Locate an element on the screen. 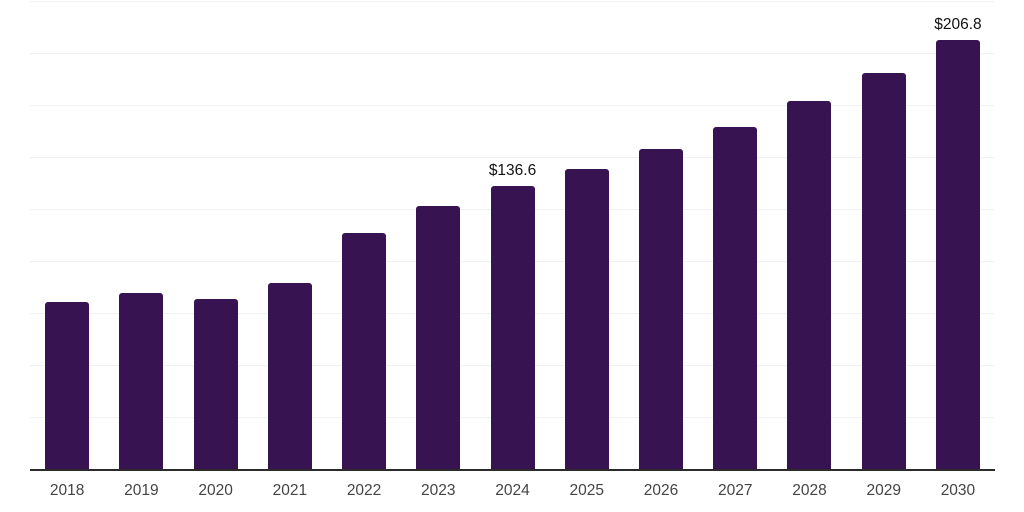 The image size is (1024, 512). bar-cell-2028 is located at coordinates (809, 236).